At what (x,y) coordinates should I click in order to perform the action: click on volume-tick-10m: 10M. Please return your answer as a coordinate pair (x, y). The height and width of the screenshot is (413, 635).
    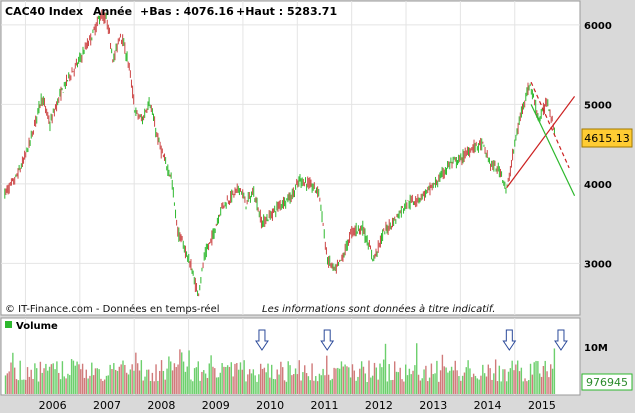
    Looking at the image, I should click on (596, 348).